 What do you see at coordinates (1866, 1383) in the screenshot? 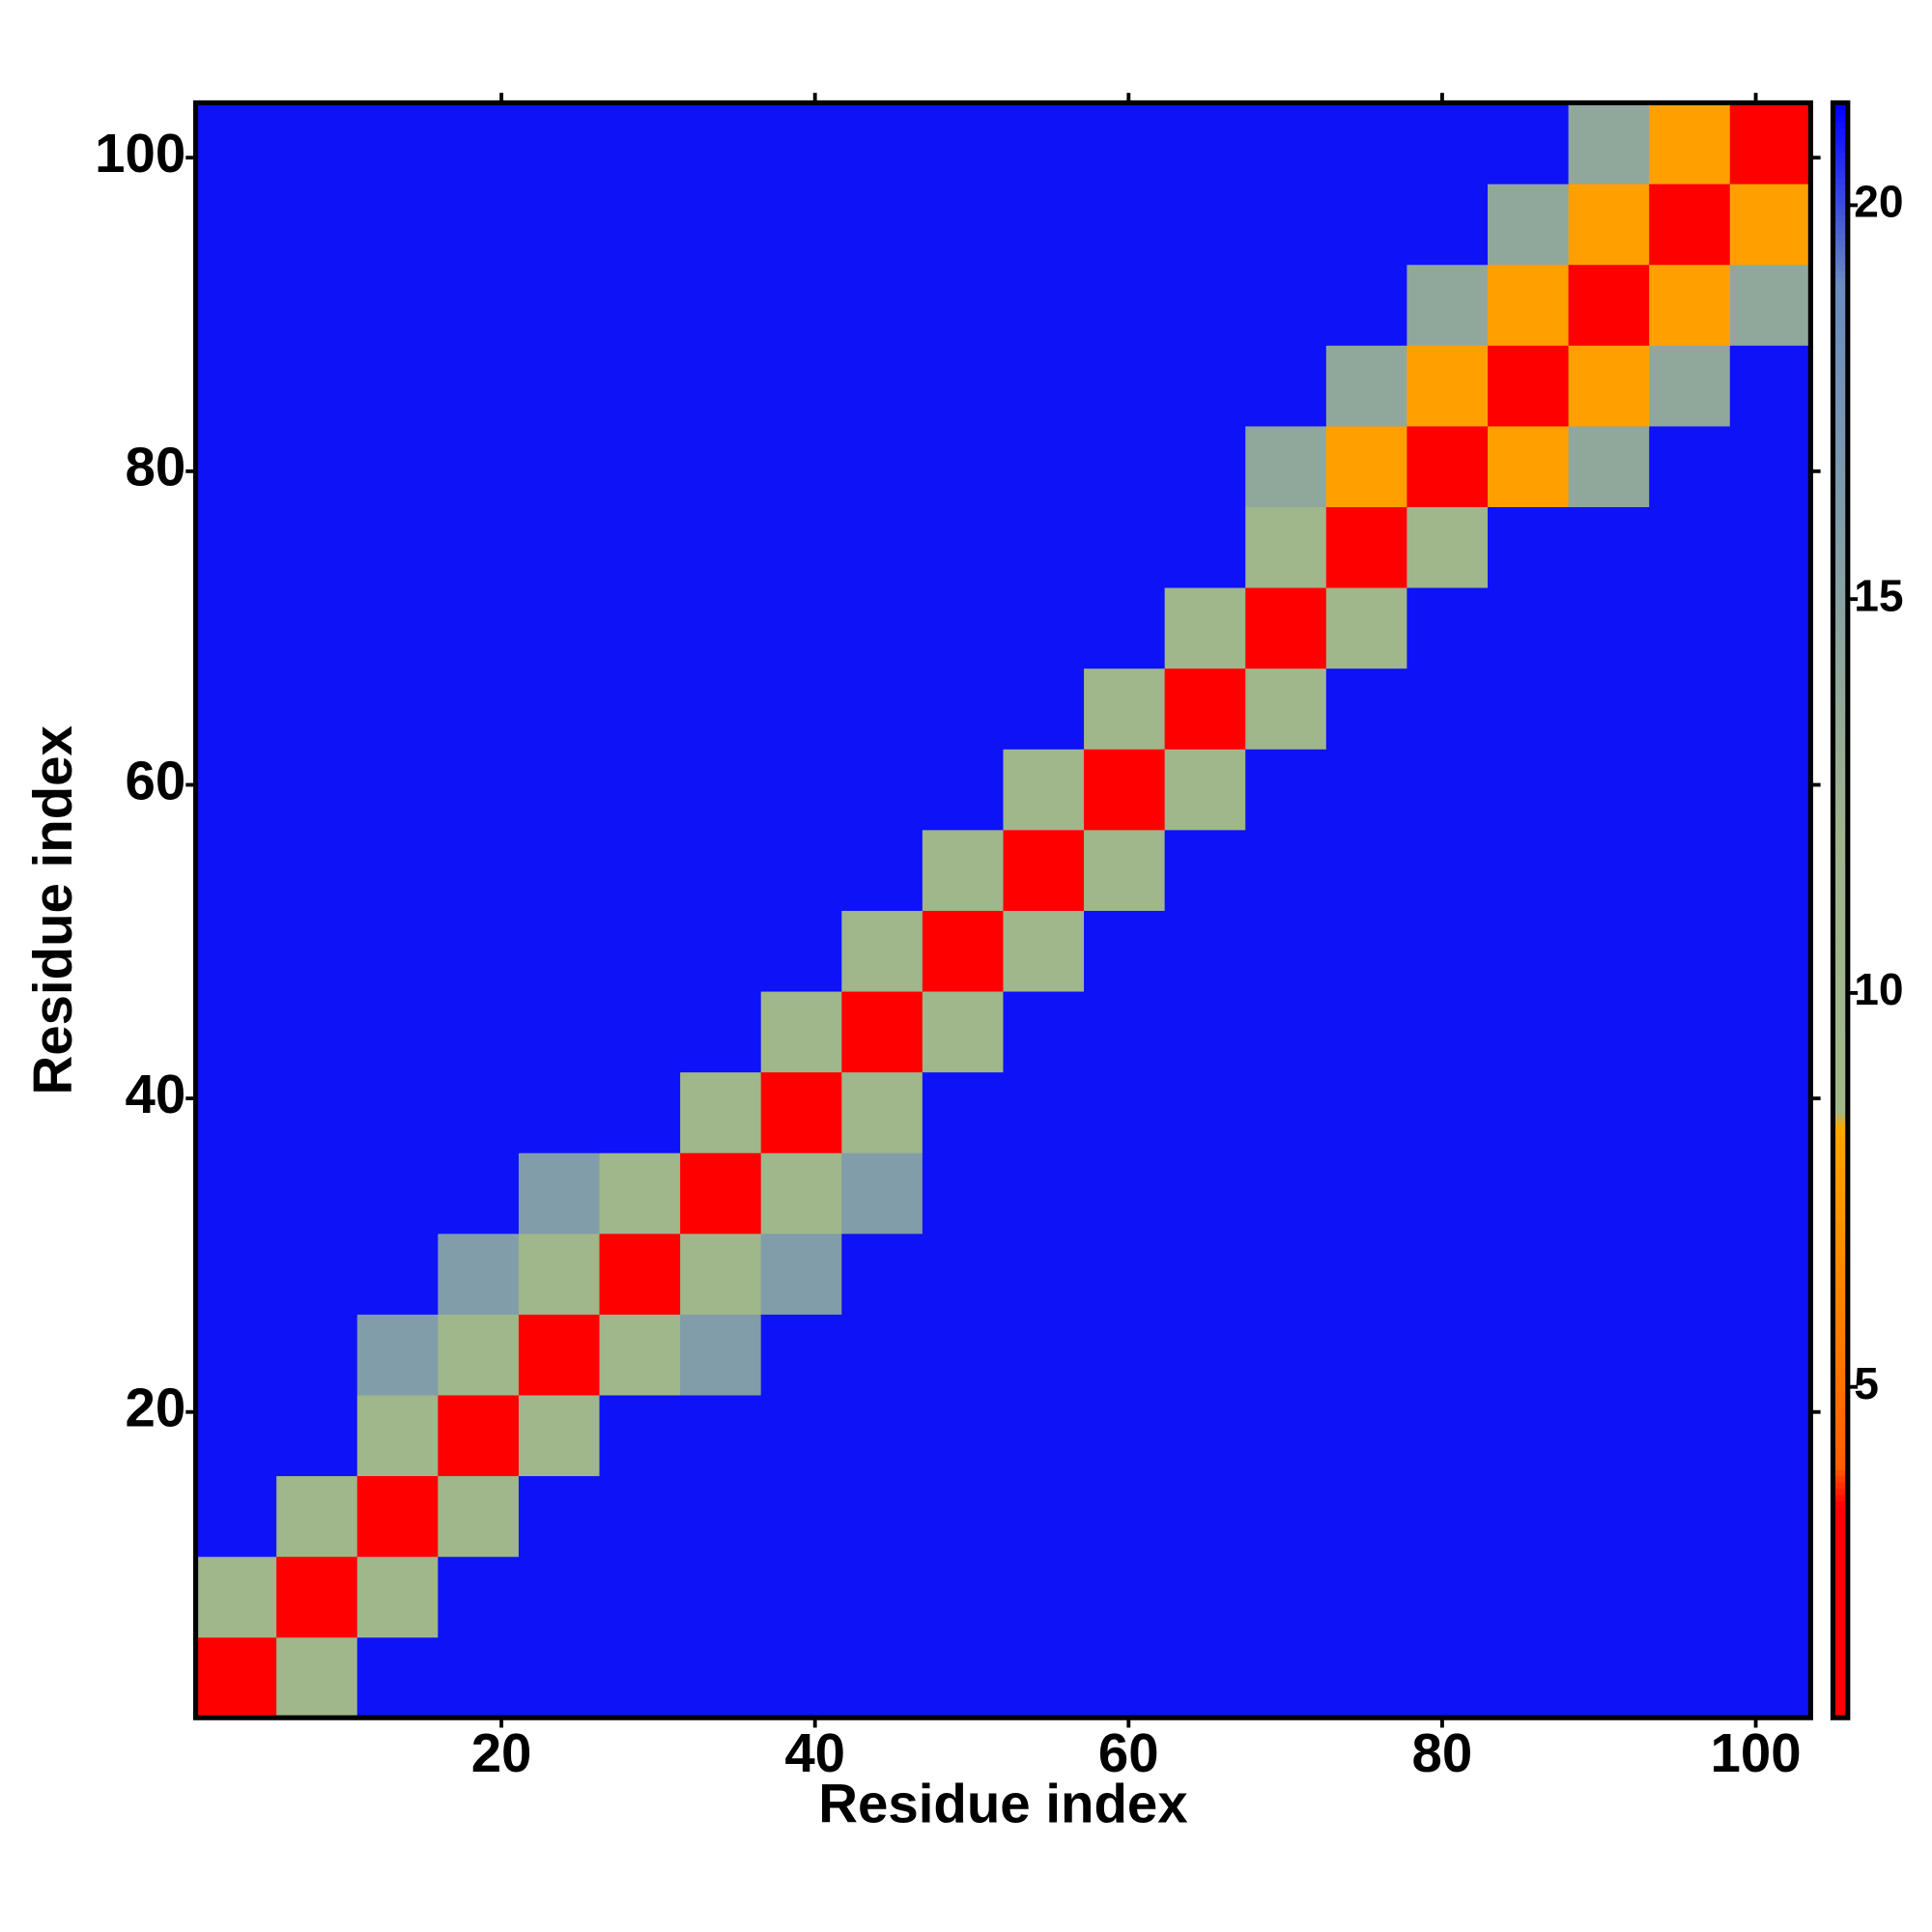
I see `colorbar-tick-label: 5` at bounding box center [1866, 1383].